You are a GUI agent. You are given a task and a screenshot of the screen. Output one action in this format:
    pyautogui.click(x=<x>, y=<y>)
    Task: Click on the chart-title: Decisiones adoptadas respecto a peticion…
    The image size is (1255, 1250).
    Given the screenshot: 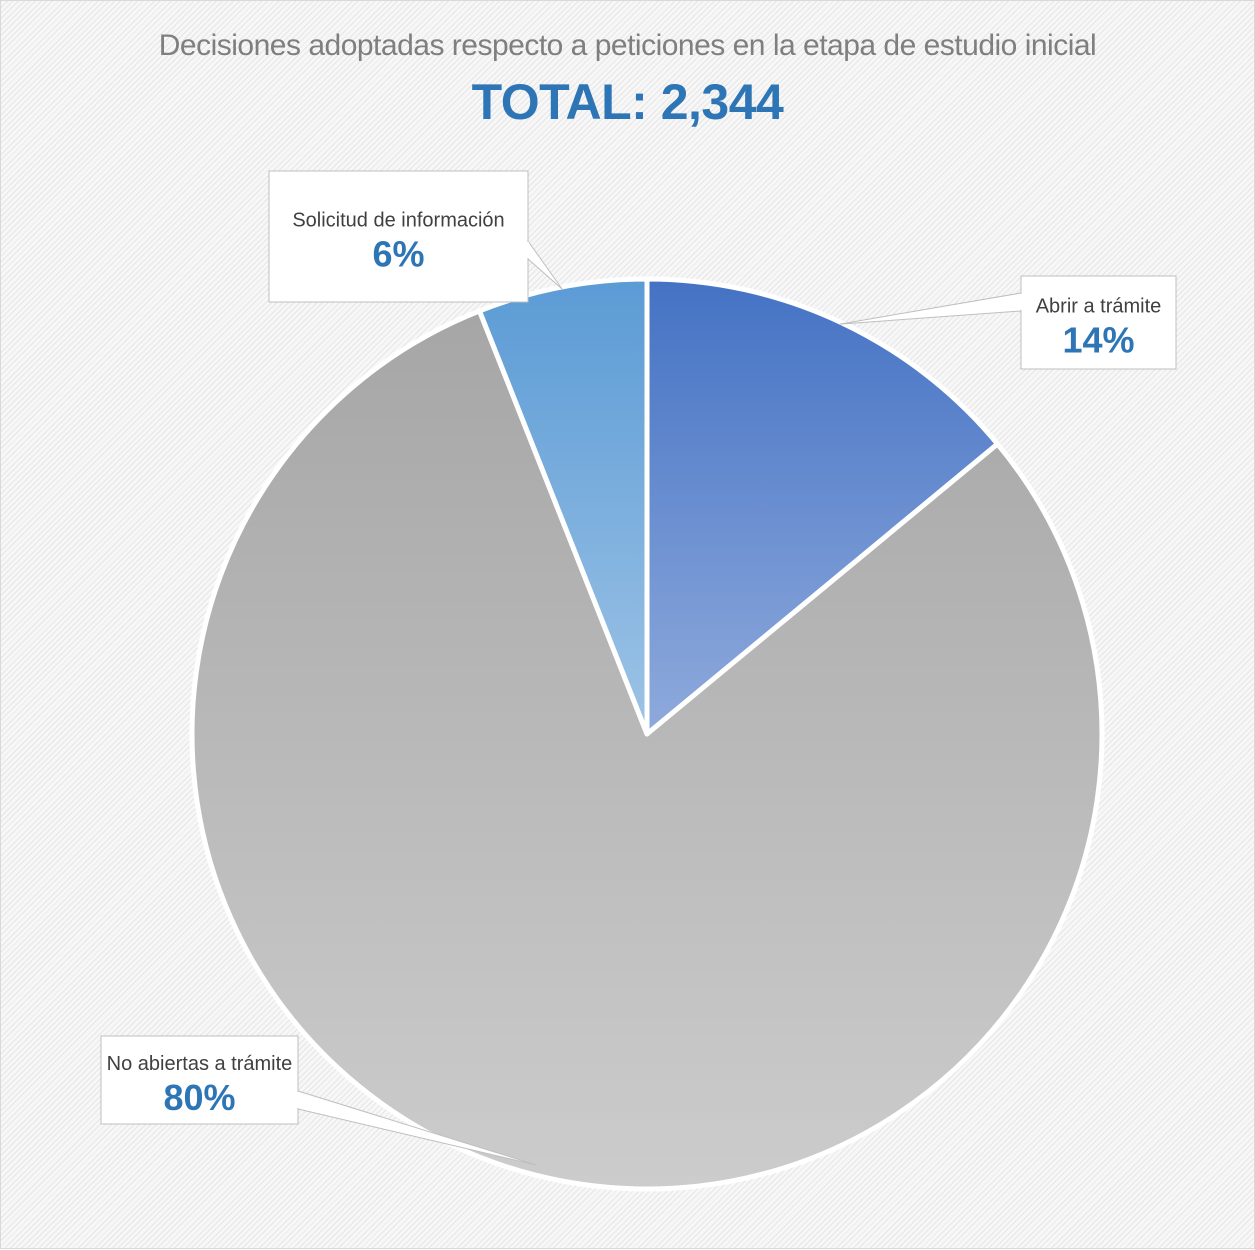 What is the action you would take?
    pyautogui.click(x=627, y=45)
    